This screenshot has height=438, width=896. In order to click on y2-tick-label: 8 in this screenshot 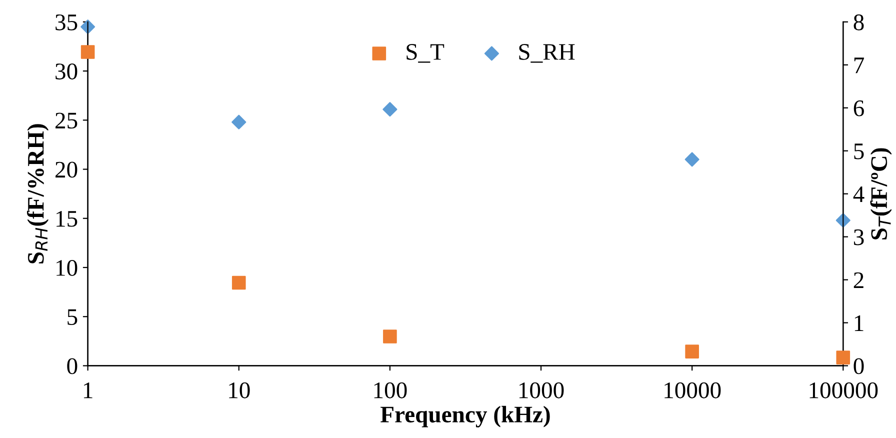, I will do `click(859, 22)`.